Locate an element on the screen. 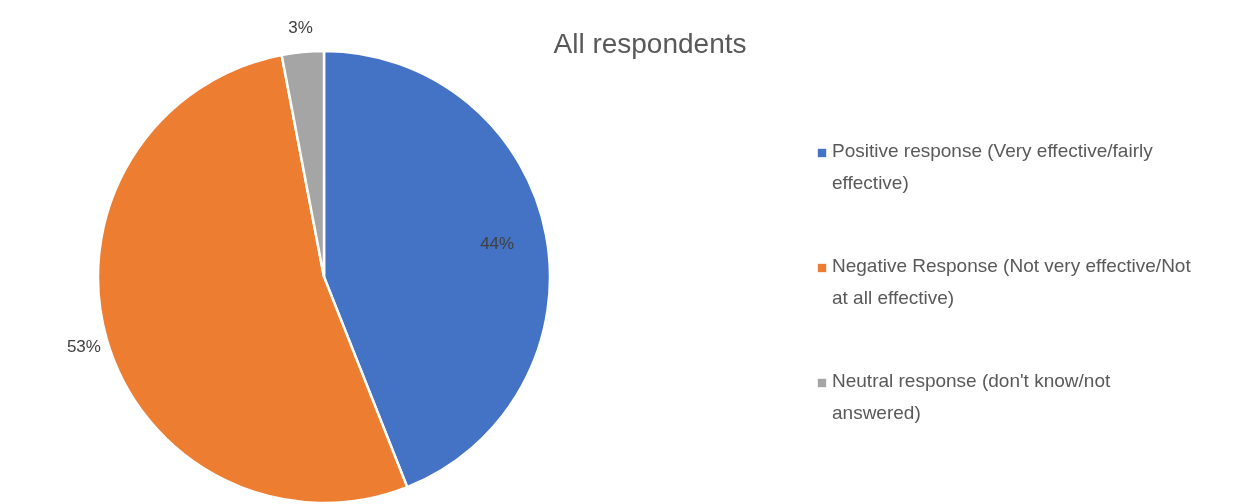 The image size is (1257, 504). chart-title: All respondents is located at coordinates (650, 43).